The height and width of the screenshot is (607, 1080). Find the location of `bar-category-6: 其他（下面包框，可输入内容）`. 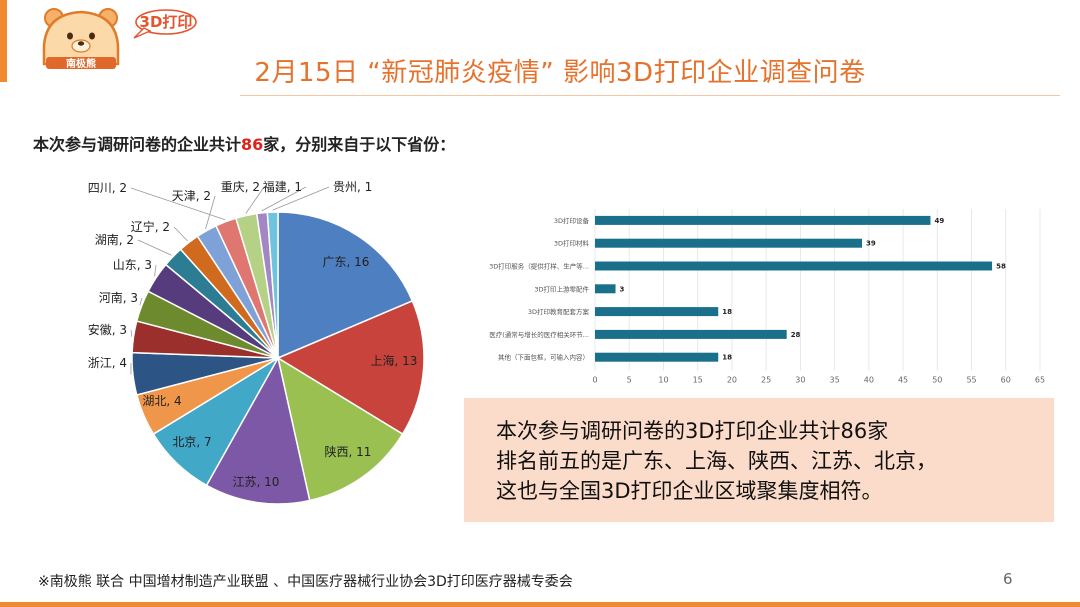

bar-category-6: 其他（下面包框，可输入内容） is located at coordinates (543, 357).